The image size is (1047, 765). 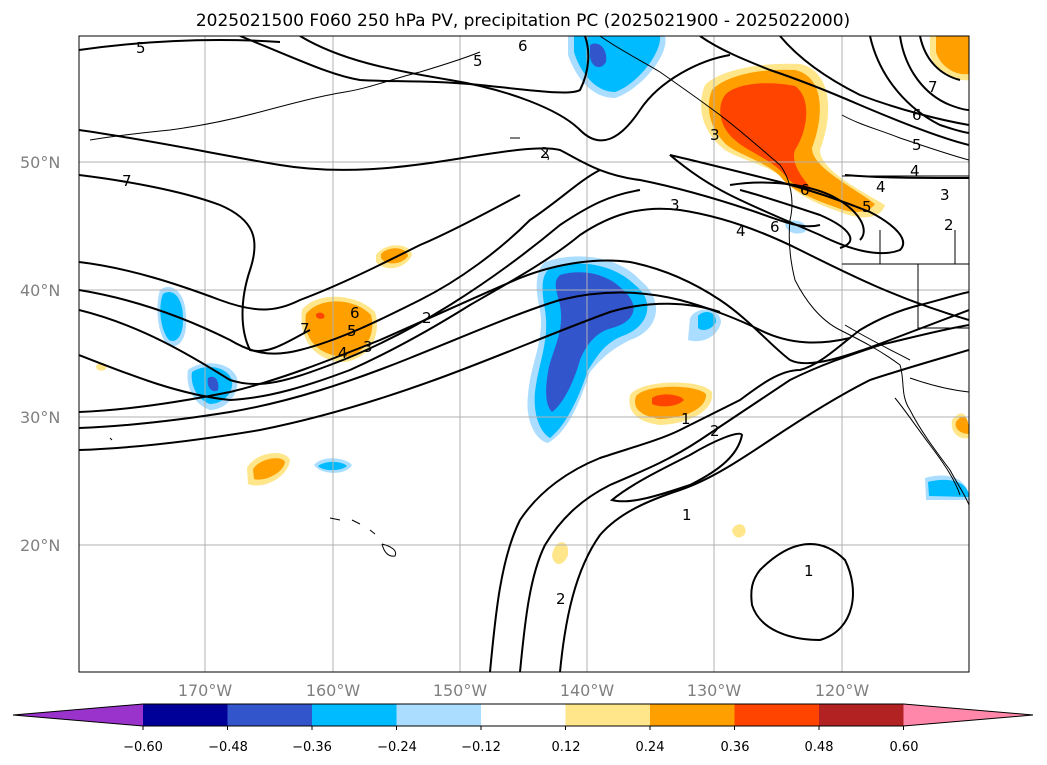 What do you see at coordinates (228, 747) in the screenshot?
I see `colorbar-tick-label: −0.48` at bounding box center [228, 747].